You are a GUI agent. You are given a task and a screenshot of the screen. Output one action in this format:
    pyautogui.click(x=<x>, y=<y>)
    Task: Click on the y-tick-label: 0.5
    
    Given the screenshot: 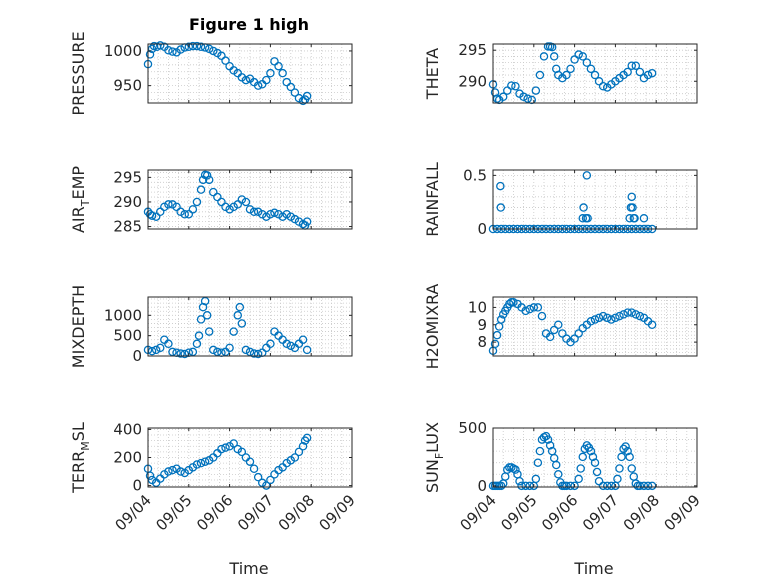 What is the action you would take?
    pyautogui.click(x=475, y=175)
    